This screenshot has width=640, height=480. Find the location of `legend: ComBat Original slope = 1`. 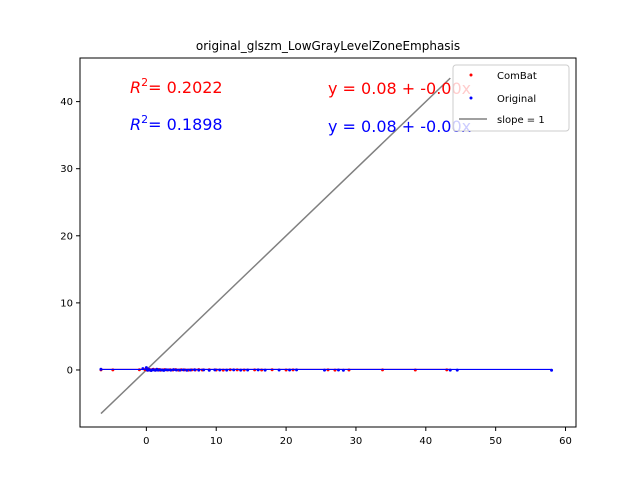

legend: ComBat Original slope = 1 is located at coordinates (511, 98).